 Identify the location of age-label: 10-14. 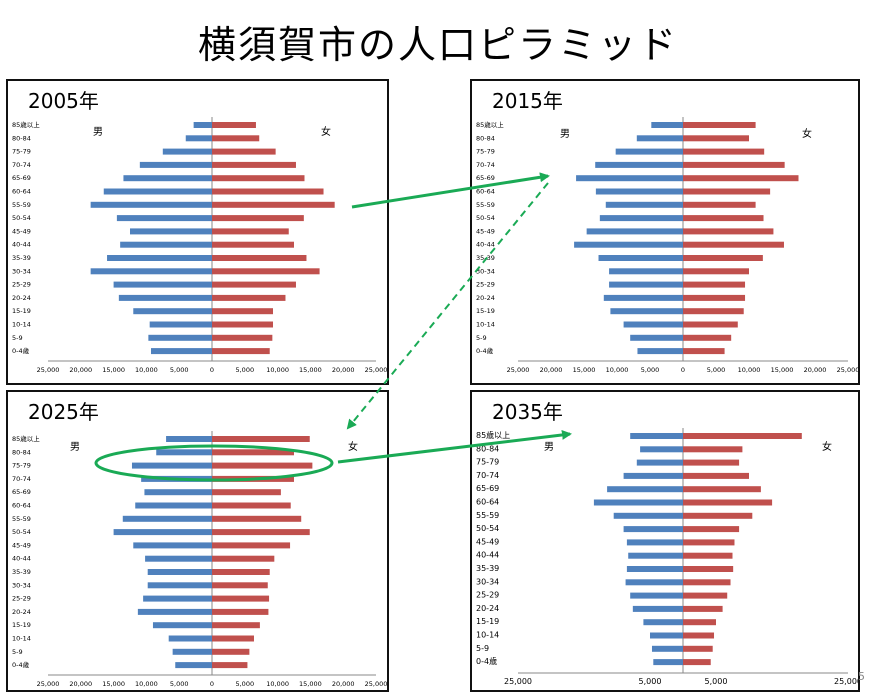
(487, 635).